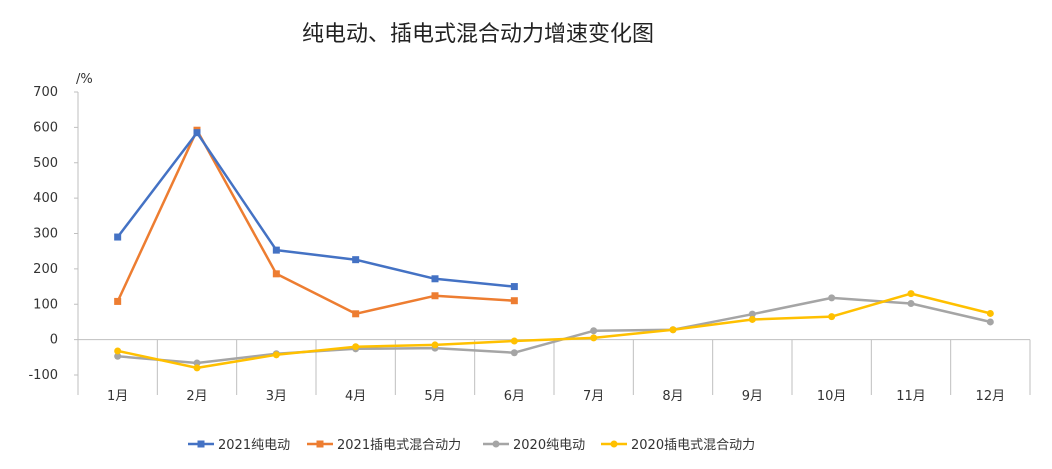 Image resolution: width=1052 pixels, height=469 pixels. Describe the element at coordinates (471, 445) in the screenshot. I see `legend: 2021纯电动 2021插电式混合动力 2020纯电动 2020插电式混合动力` at that location.